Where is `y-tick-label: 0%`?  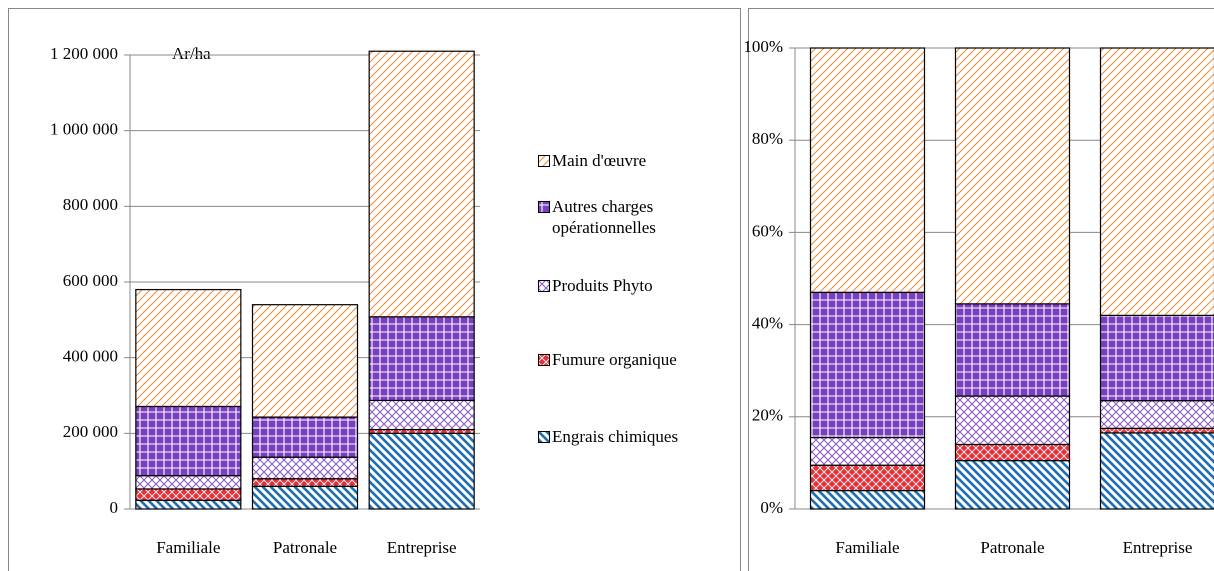 y-tick-label: 0% is located at coordinates (771, 507).